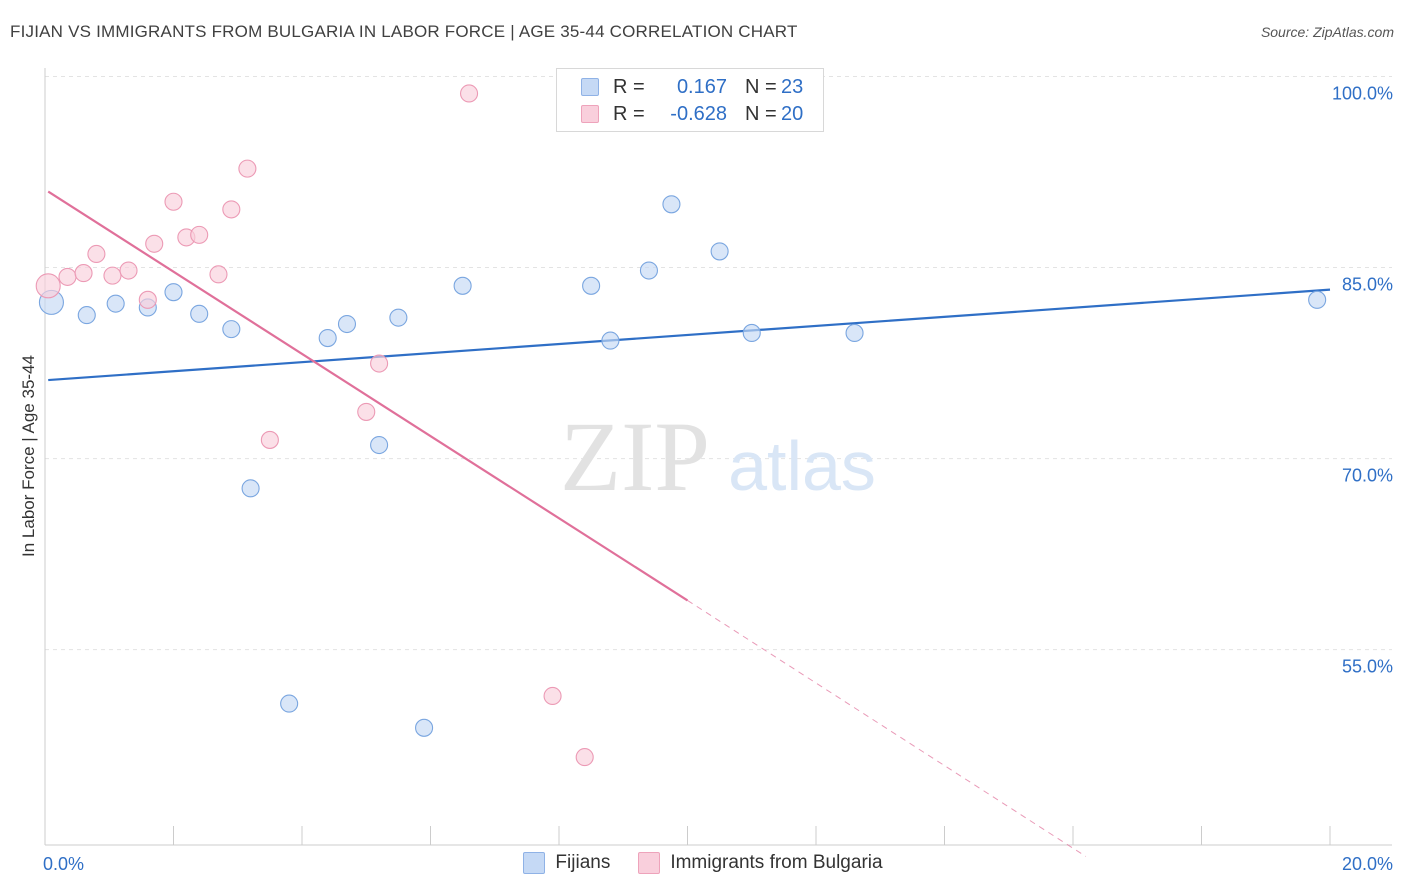 This screenshot has height=892, width=1406. I want to click on legend-r-value: 0.167, so click(701, 86).